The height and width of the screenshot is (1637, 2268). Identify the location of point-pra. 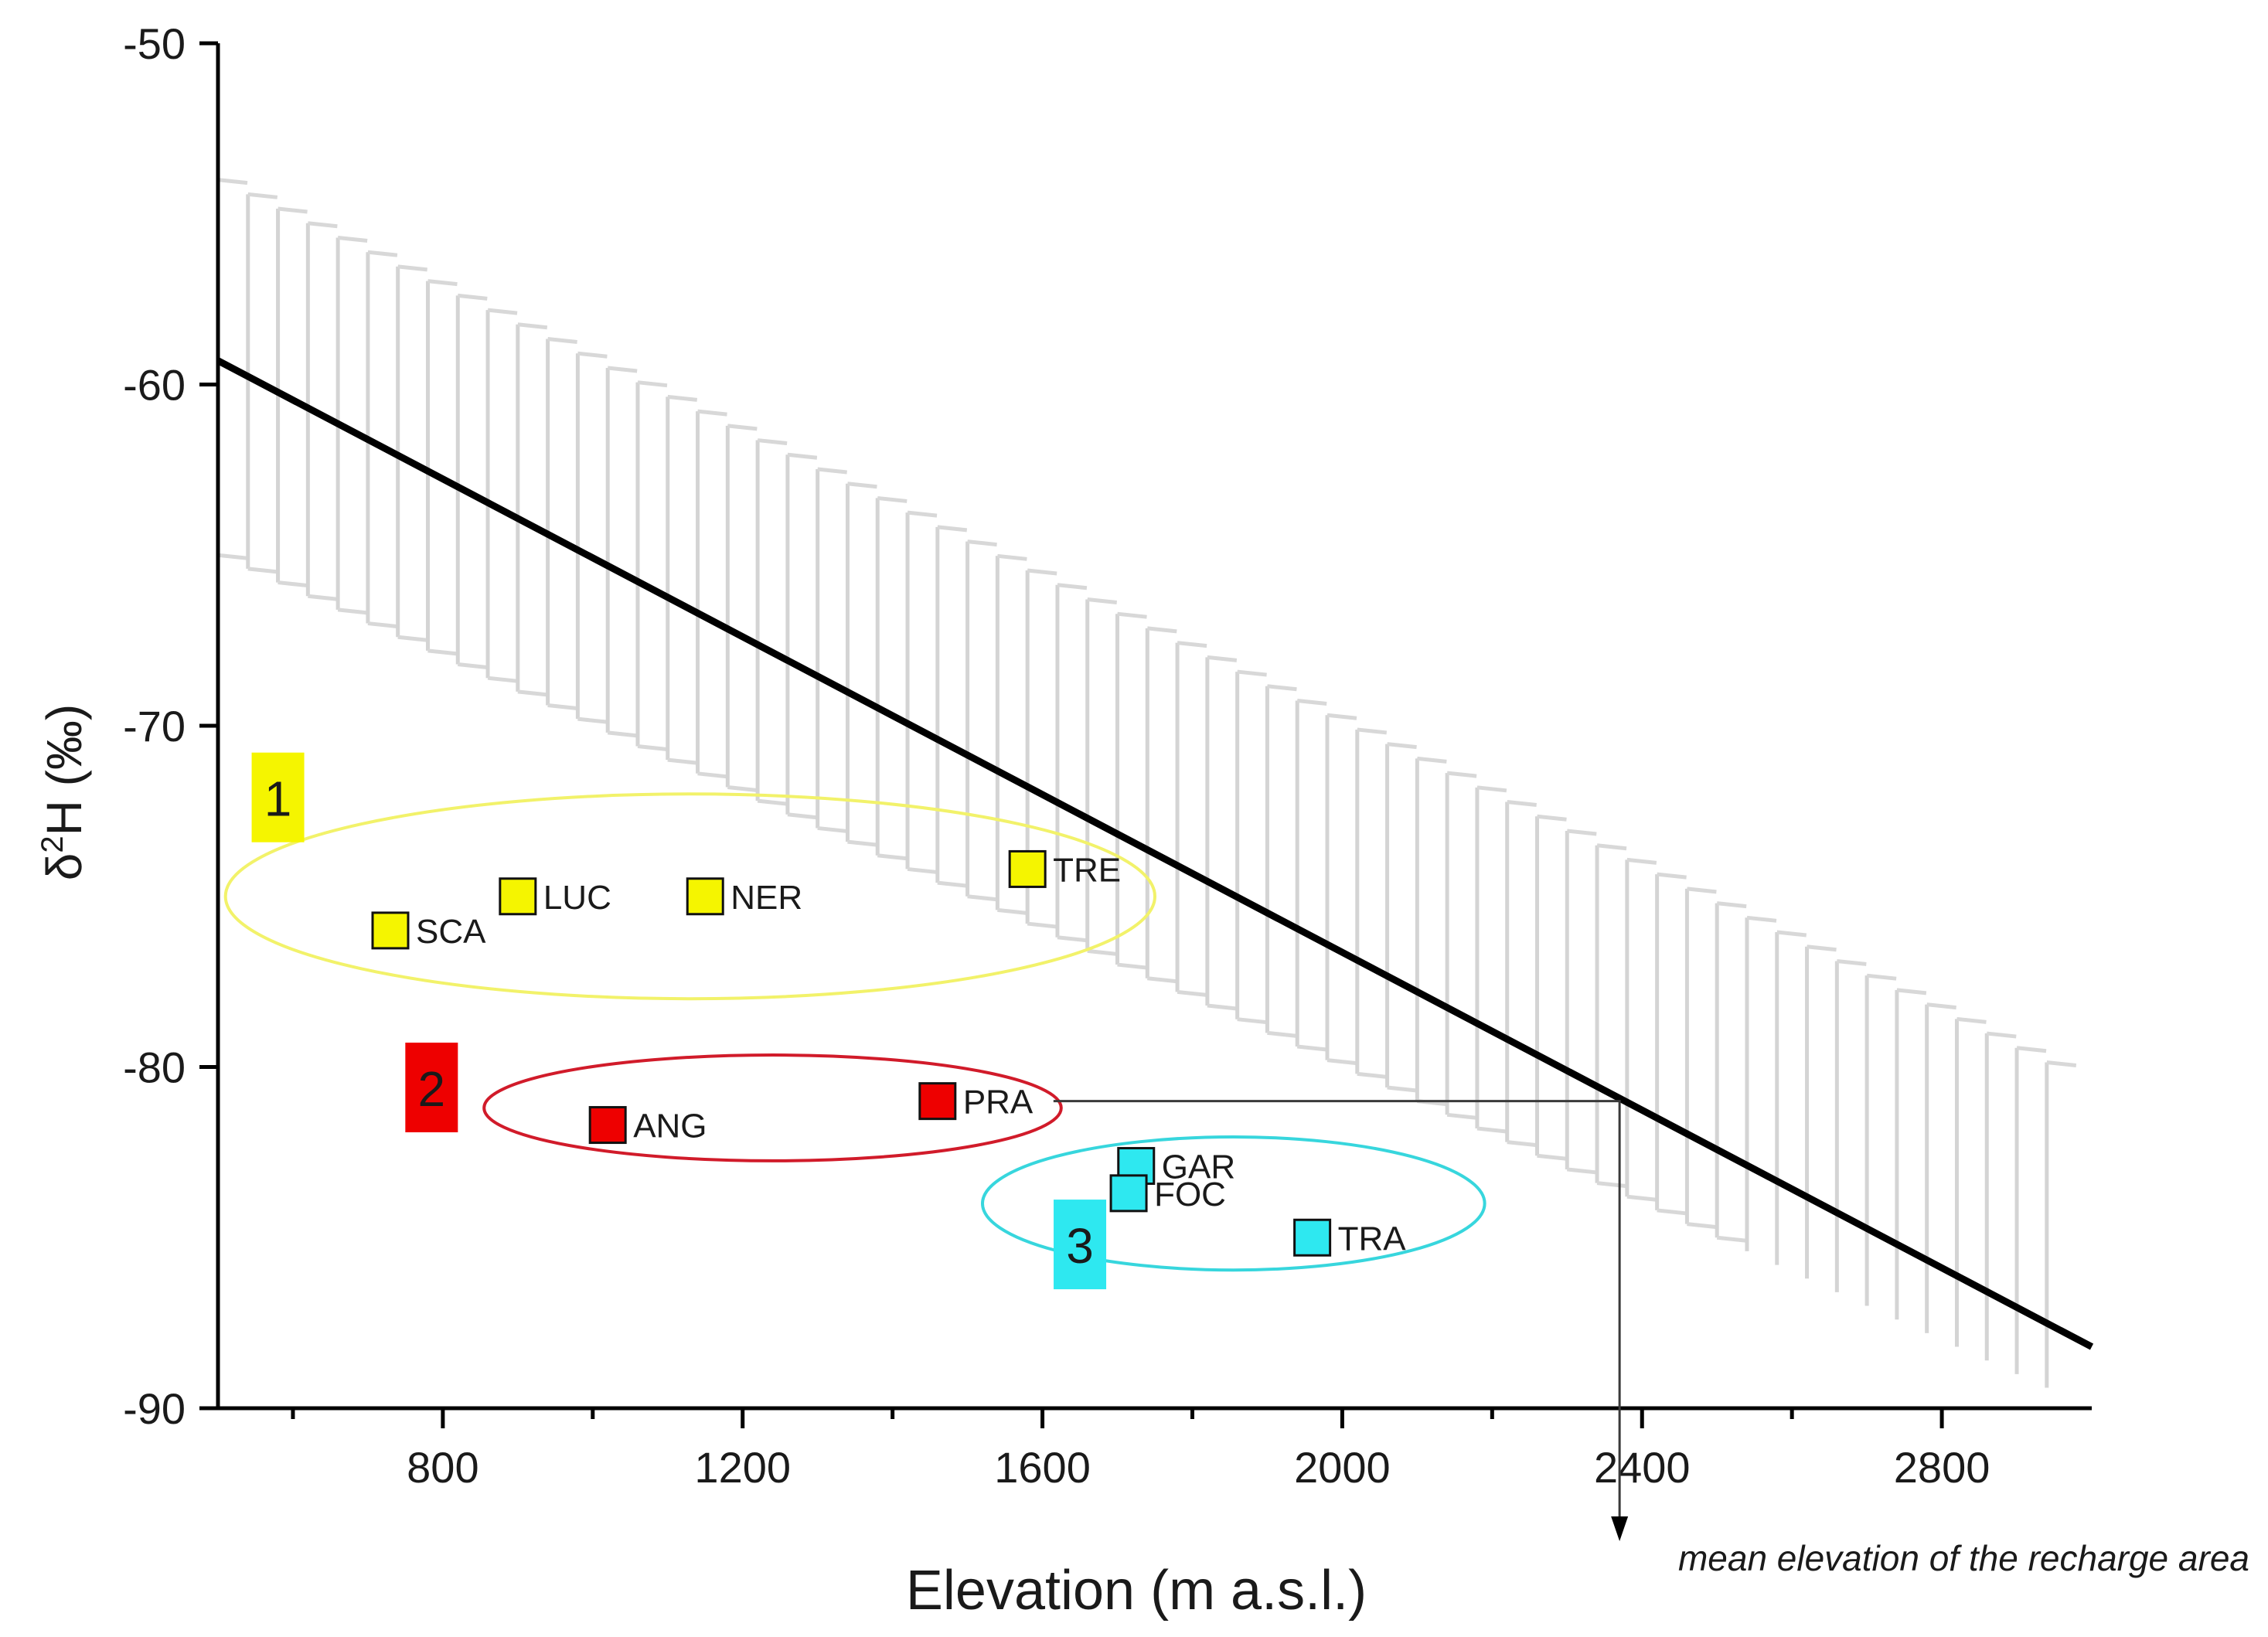
(937, 1101).